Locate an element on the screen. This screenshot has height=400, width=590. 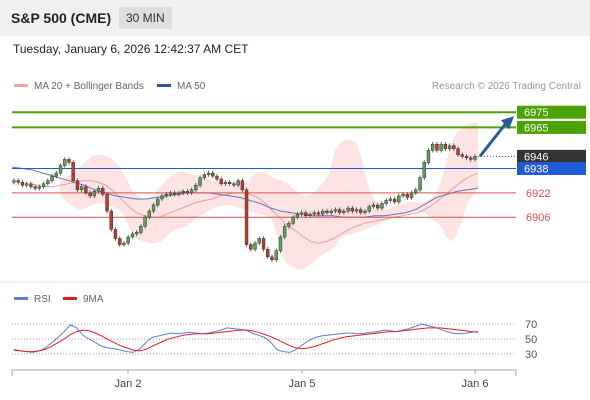
time-tick-label: Jan 2 is located at coordinates (128, 384).